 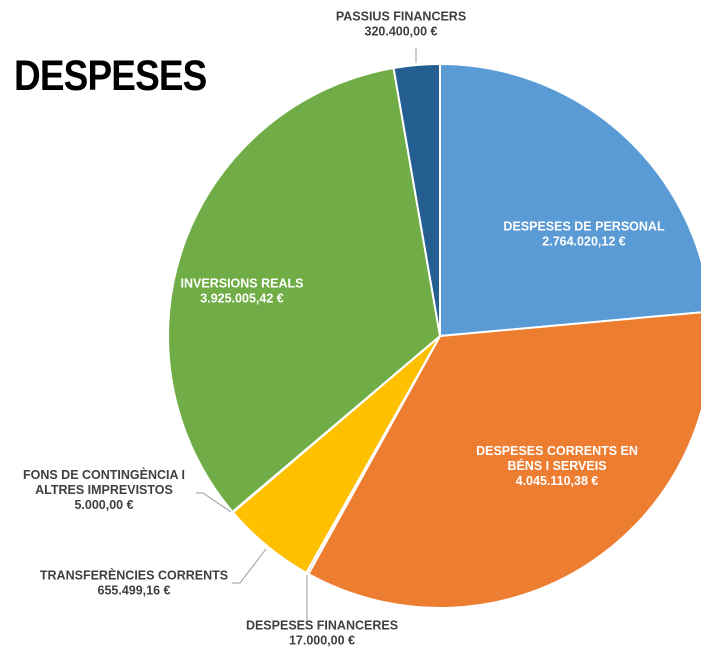 What do you see at coordinates (110, 76) in the screenshot?
I see `chart-title: DESPESES` at bounding box center [110, 76].